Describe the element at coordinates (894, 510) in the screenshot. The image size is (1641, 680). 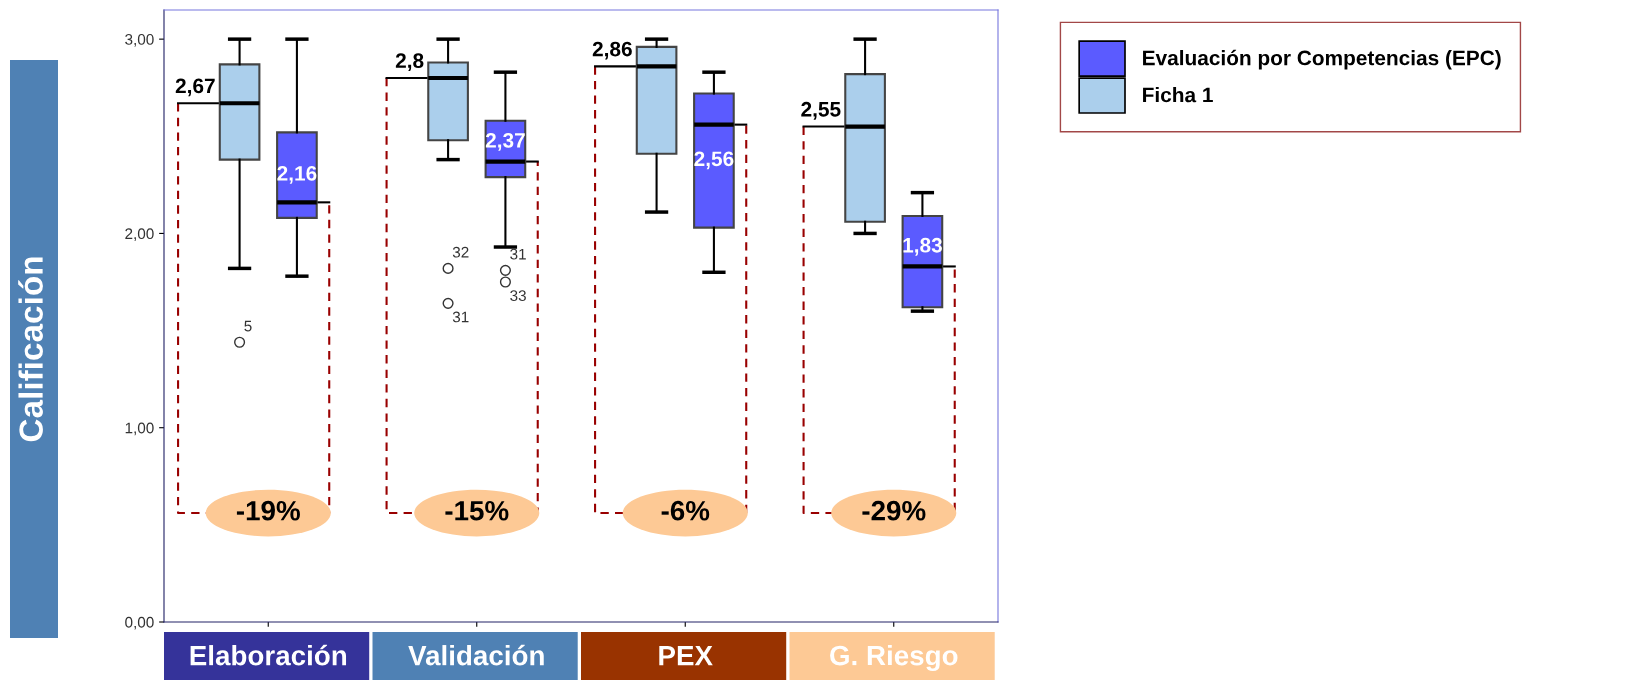
I see `annotation: -29%` at that location.